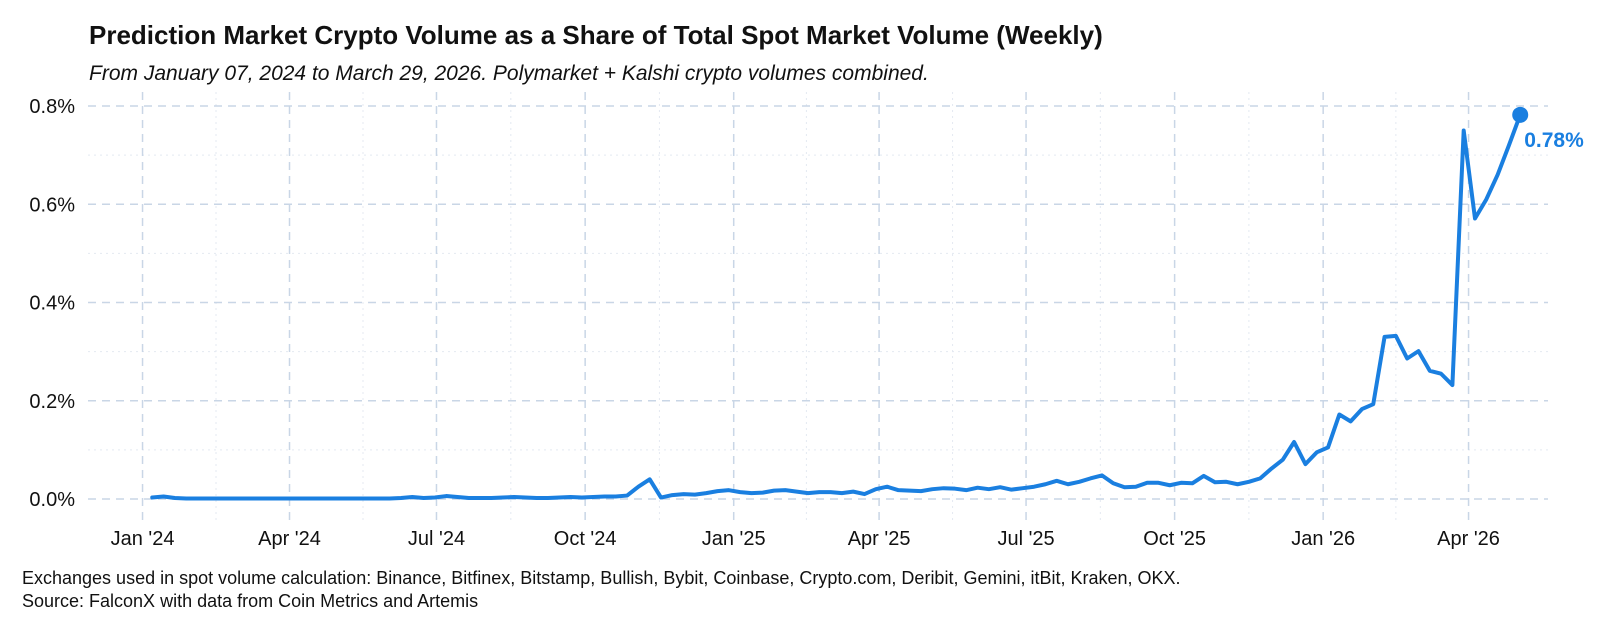 Image resolution: width=1600 pixels, height=641 pixels. What do you see at coordinates (52, 500) in the screenshot?
I see `y-tick-label: 0.0%` at bounding box center [52, 500].